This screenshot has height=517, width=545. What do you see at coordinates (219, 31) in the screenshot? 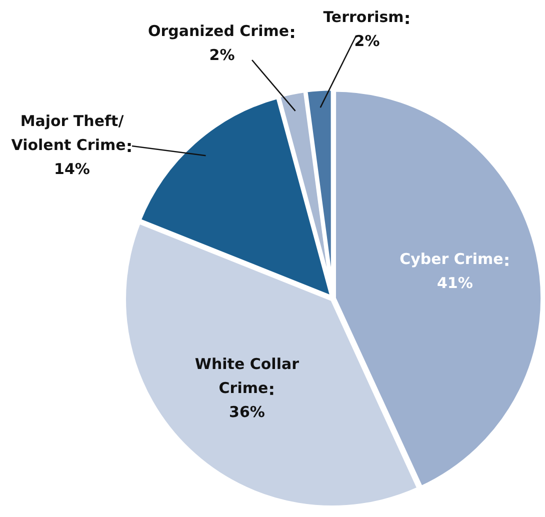
I see `slice-label: Organized Crime` at bounding box center [219, 31].